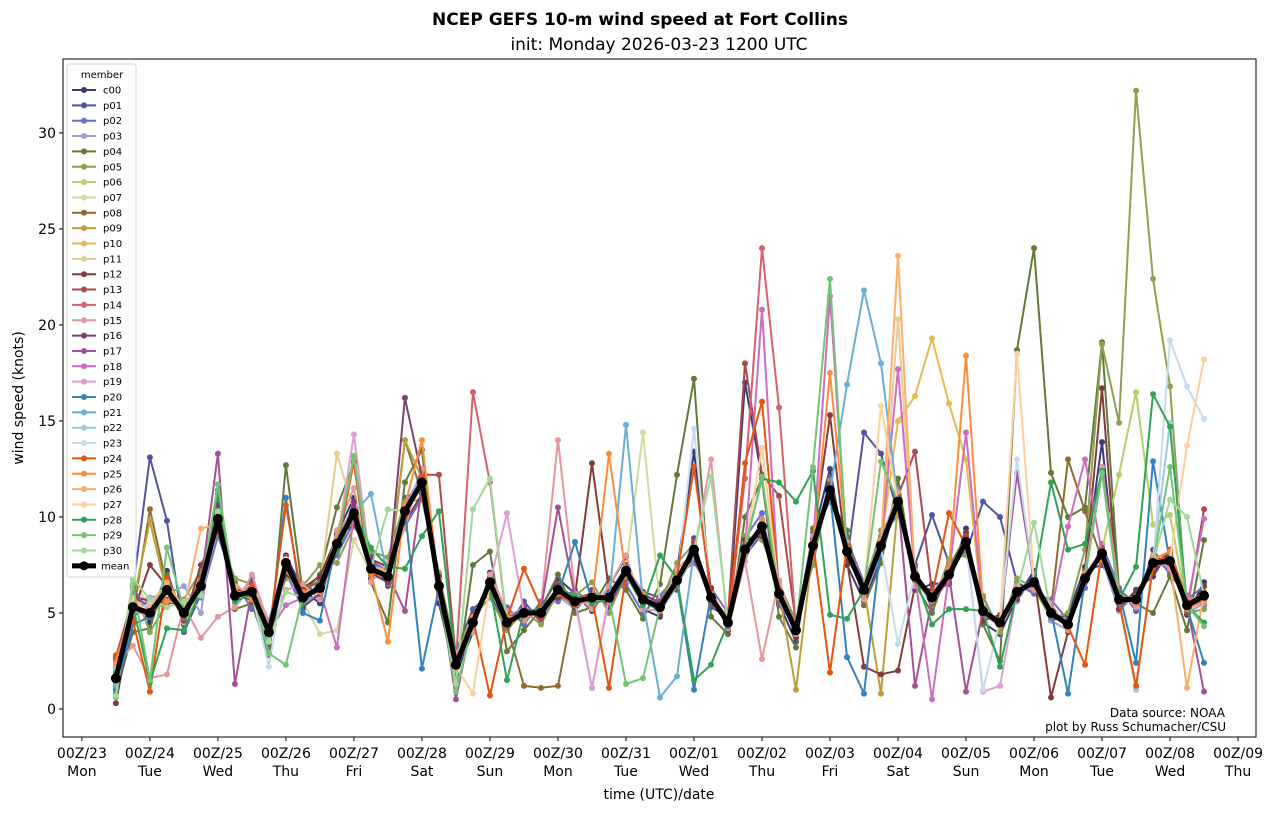 This screenshot has height=816, width=1273. I want to click on x-tick-label: 00Z/26, so click(286, 754).